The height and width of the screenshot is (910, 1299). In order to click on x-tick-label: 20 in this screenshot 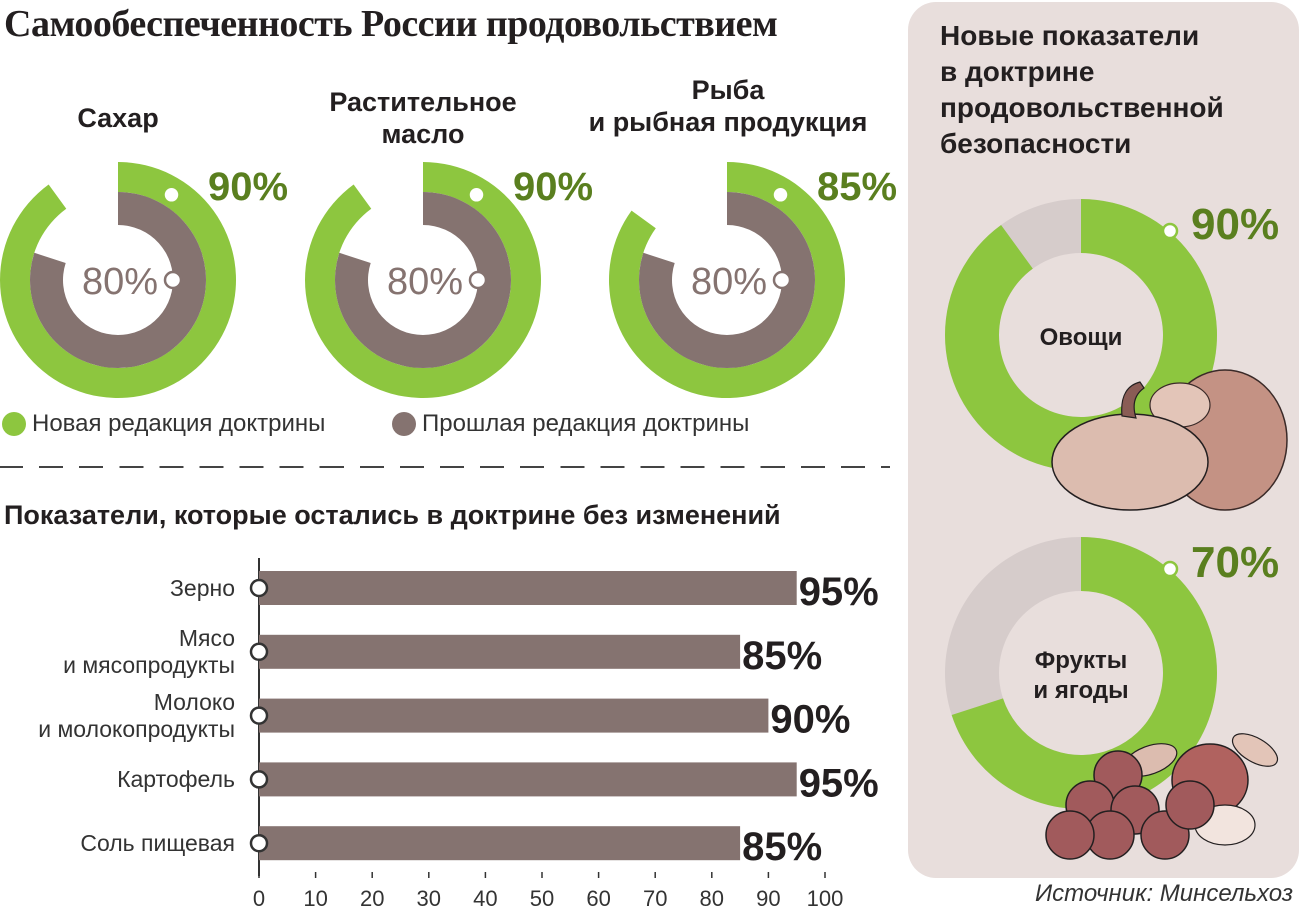, I will do `click(372, 898)`.